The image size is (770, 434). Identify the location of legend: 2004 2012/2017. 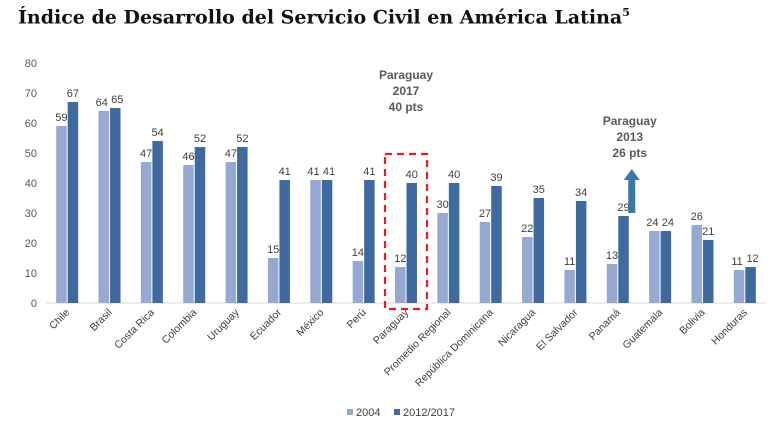
(401, 413).